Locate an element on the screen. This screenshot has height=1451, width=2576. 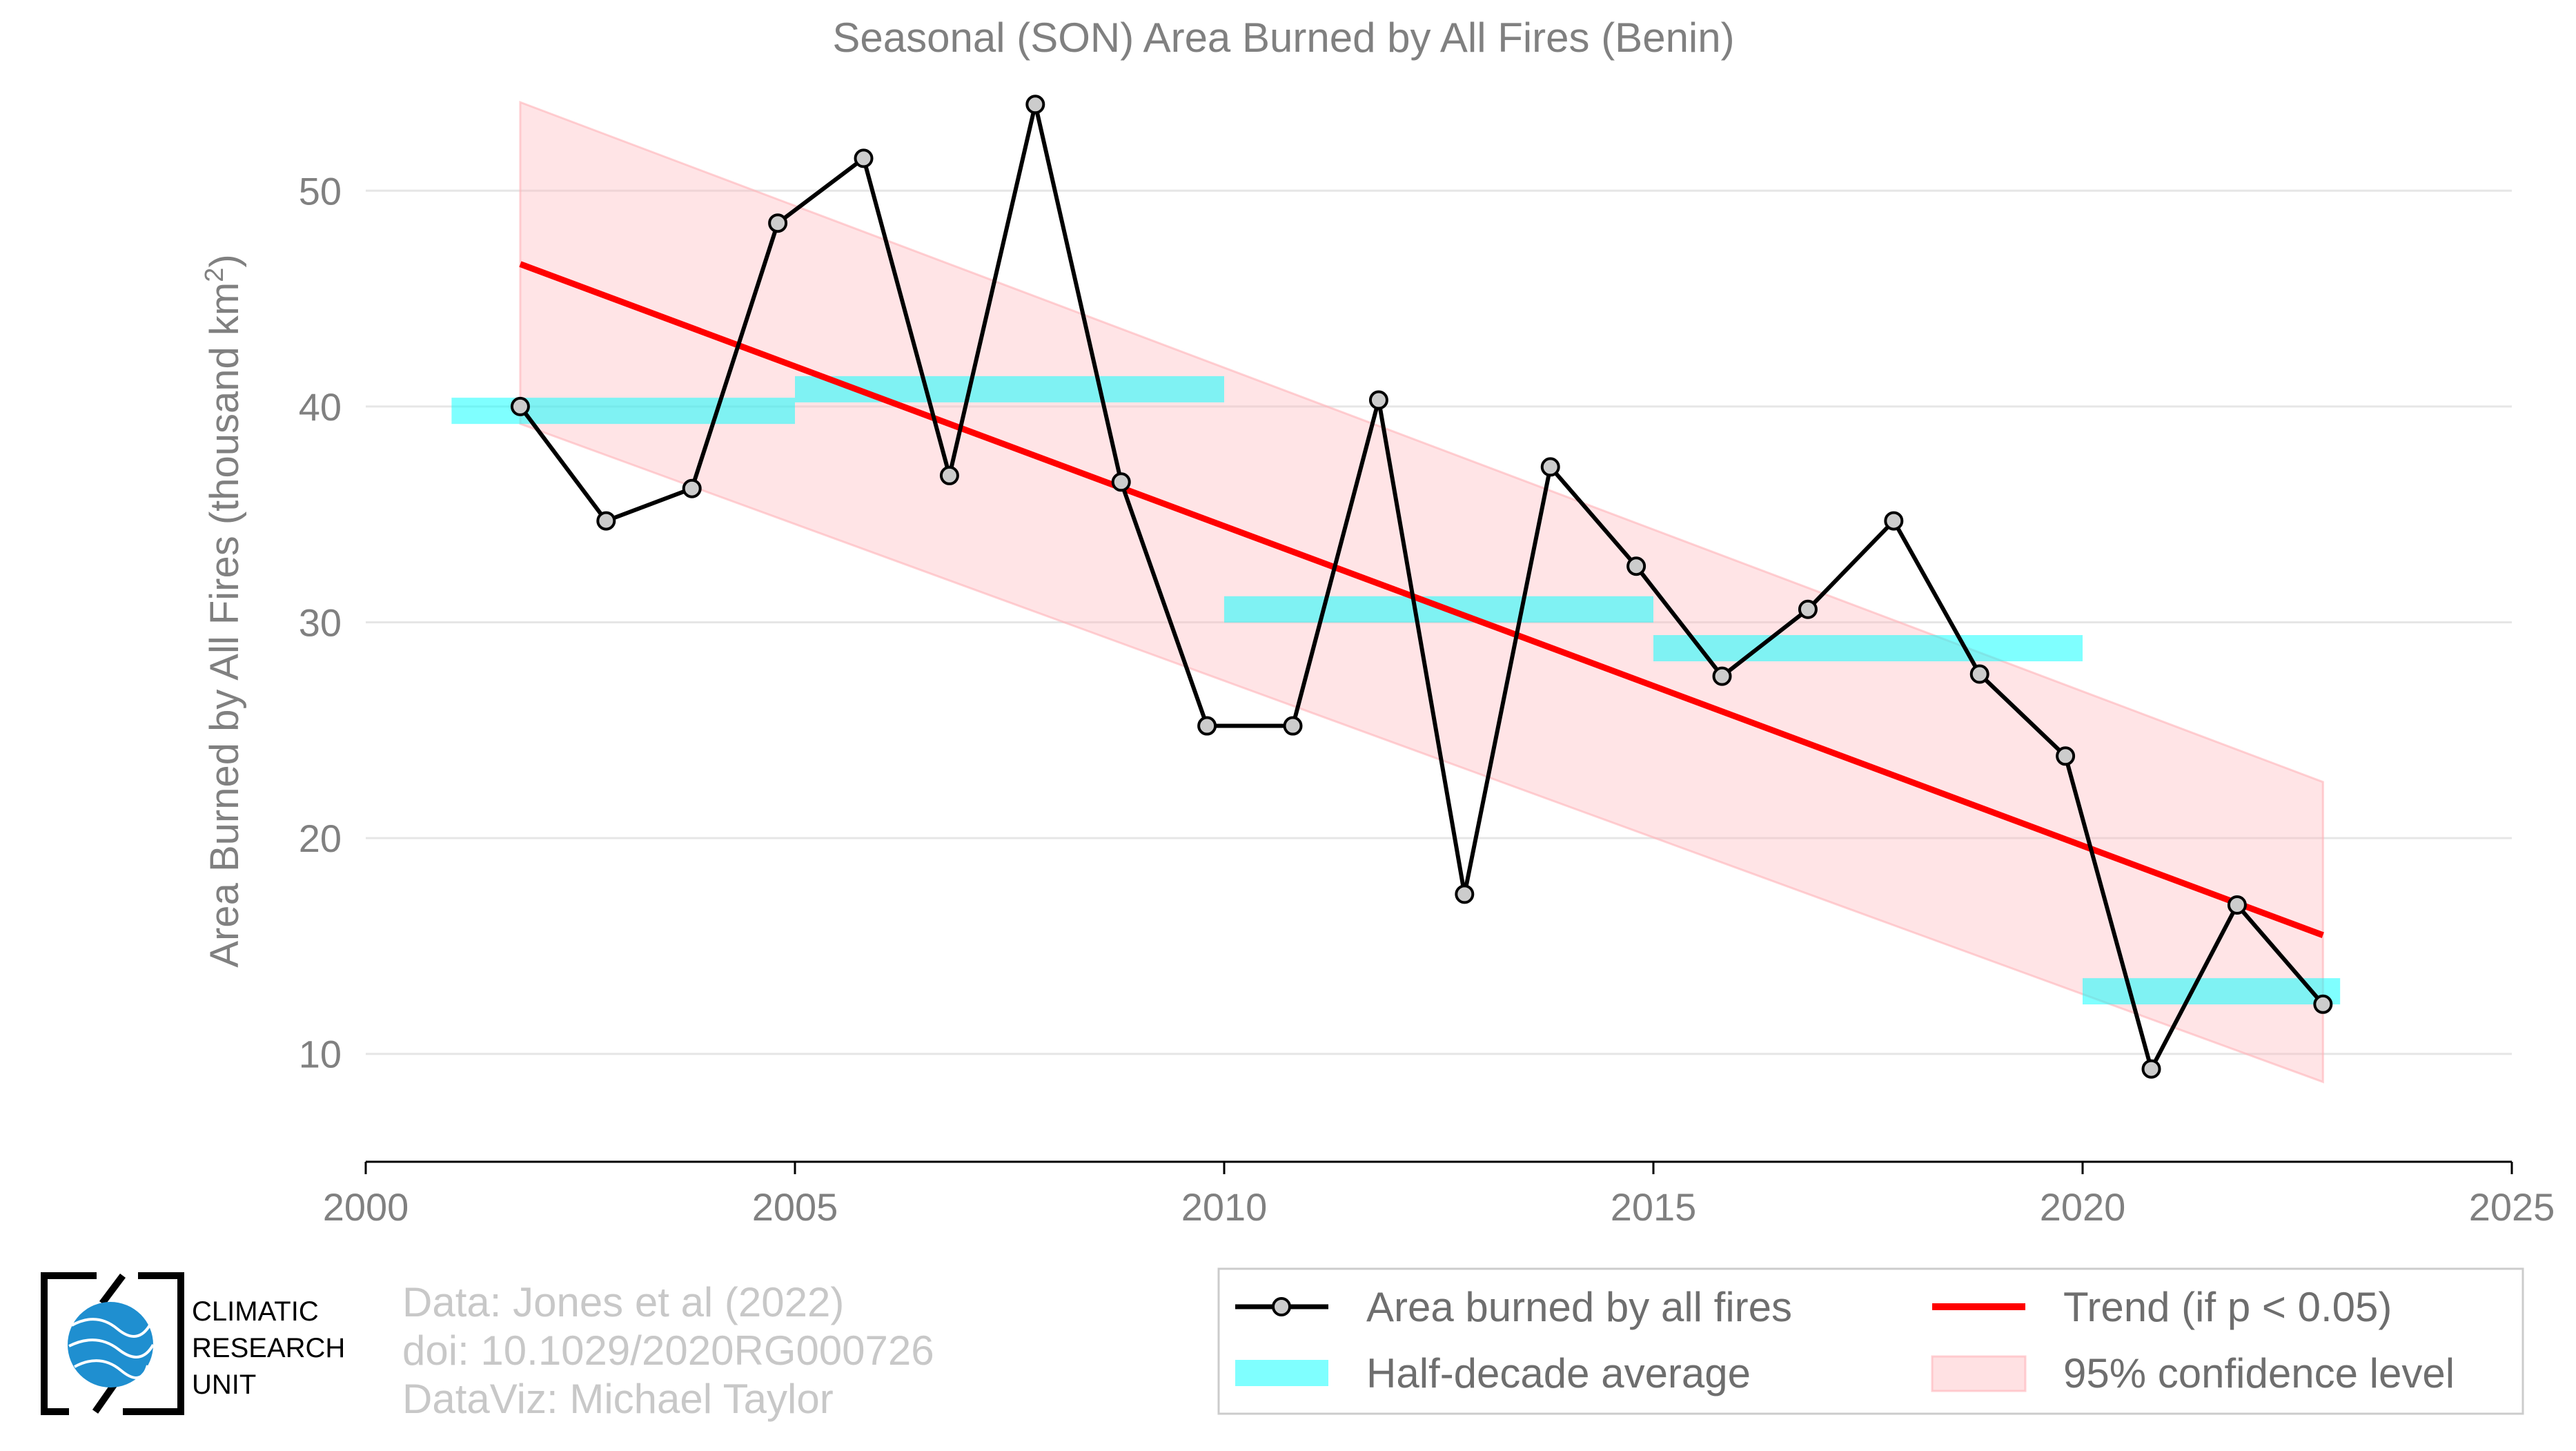
x-tick-label-2025: 2025 is located at coordinates (2512, 1207).